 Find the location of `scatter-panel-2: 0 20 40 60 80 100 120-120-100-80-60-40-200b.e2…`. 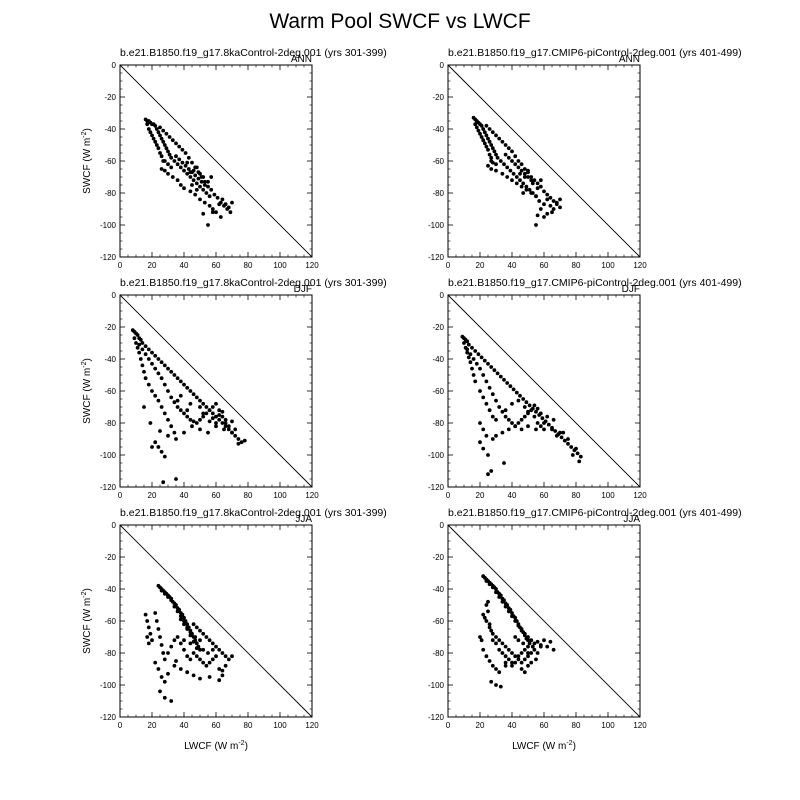

scatter-panel-2: 0 20 40 60 80 100 120-120-100-80-60-40-200b.e2… is located at coordinates (585, 158).